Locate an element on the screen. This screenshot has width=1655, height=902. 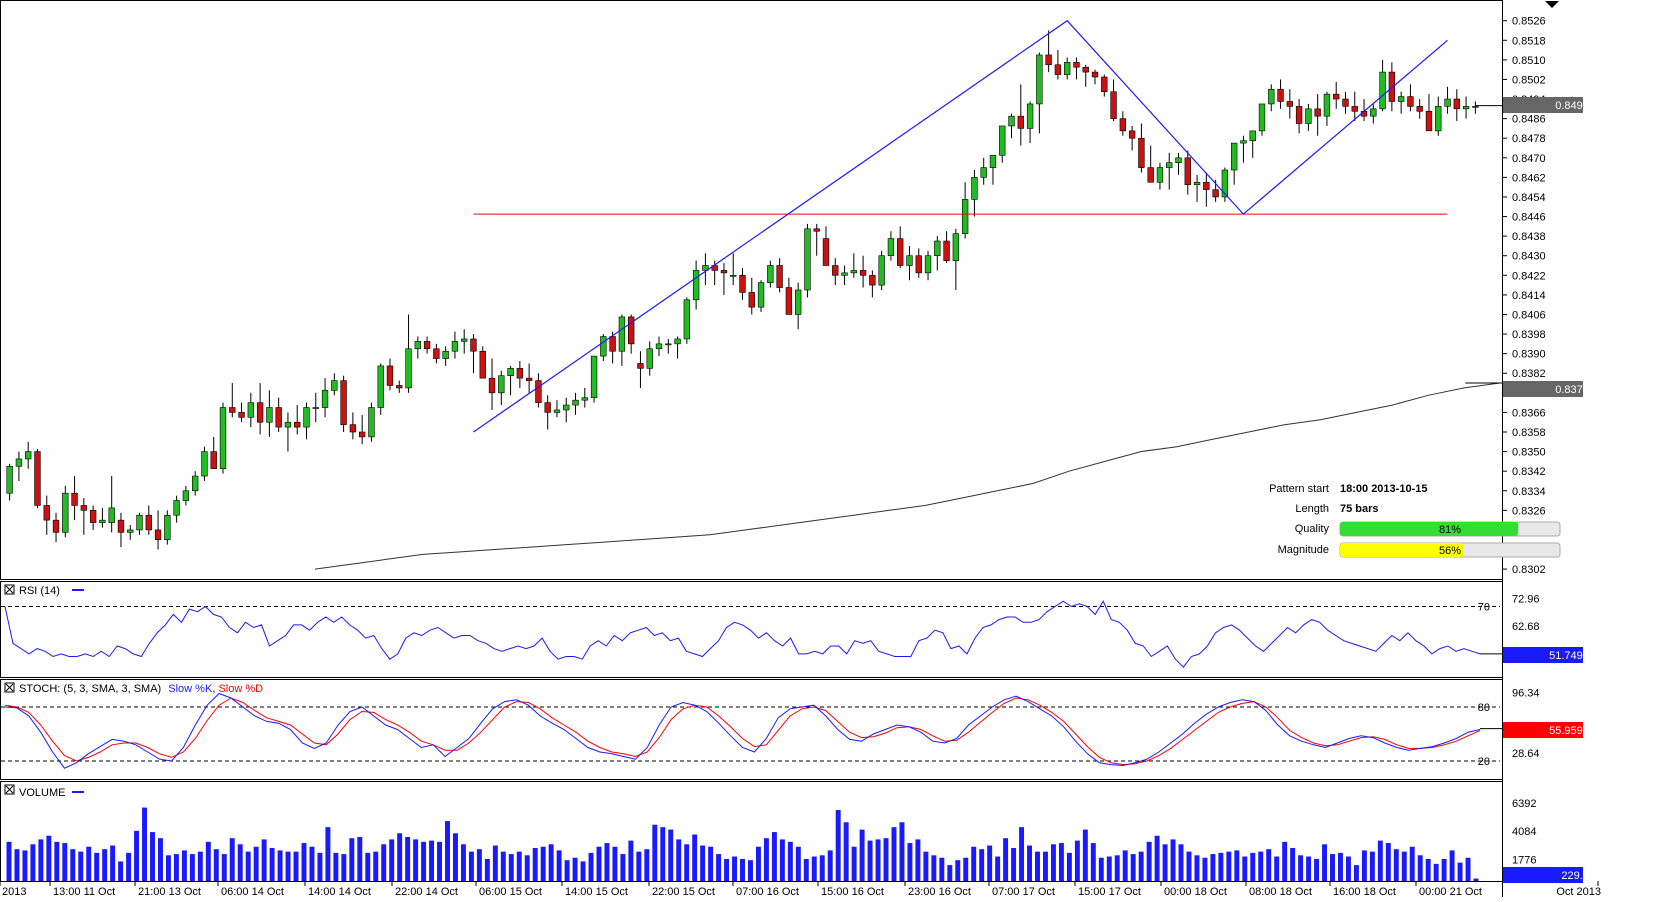
price-tick-label: 0.8326 is located at coordinates (1529, 511).